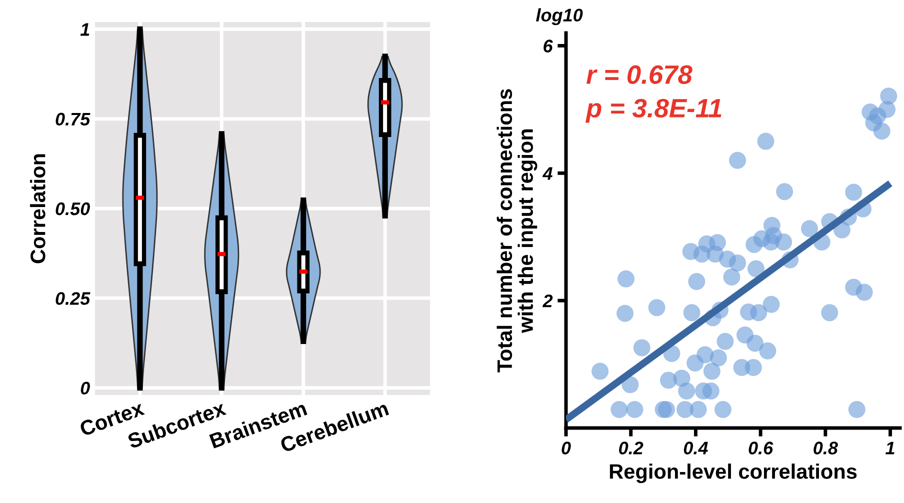 The image size is (904, 503). Describe the element at coordinates (547, 173) in the screenshot. I see `y-tick-label: 4` at that location.